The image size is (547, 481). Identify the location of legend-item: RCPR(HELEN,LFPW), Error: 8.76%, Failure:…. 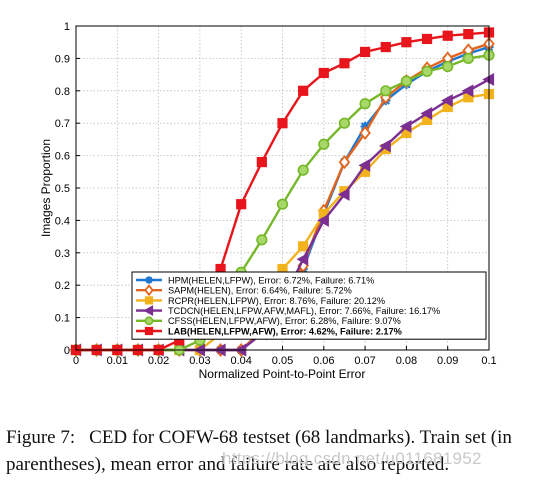
(260, 301).